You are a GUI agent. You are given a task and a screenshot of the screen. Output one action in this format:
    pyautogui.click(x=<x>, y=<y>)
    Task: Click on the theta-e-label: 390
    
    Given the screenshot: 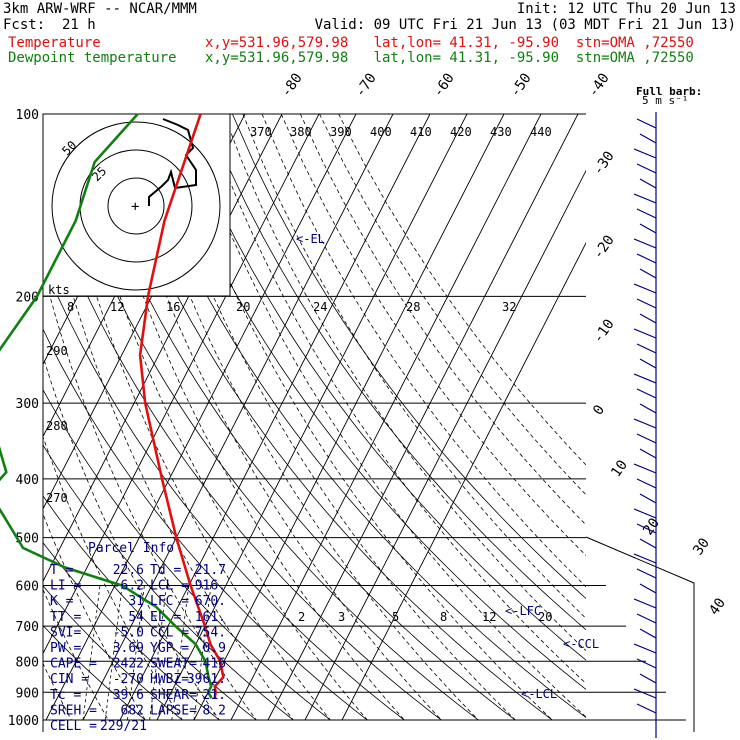 What is the action you would take?
    pyautogui.click(x=341, y=132)
    